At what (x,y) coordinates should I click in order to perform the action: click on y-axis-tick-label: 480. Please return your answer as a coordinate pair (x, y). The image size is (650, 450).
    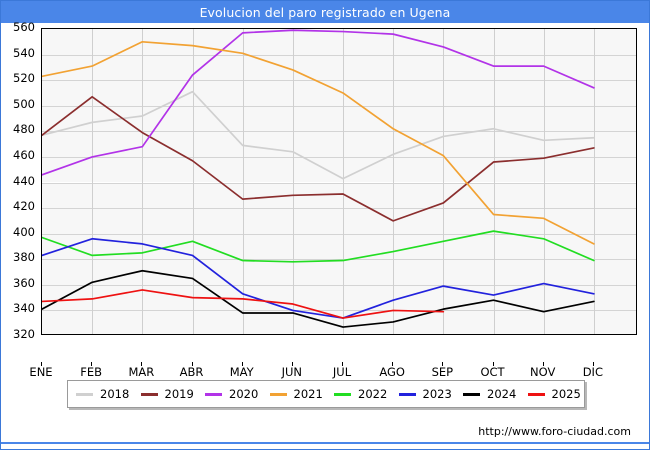
    Looking at the image, I should click on (24, 129).